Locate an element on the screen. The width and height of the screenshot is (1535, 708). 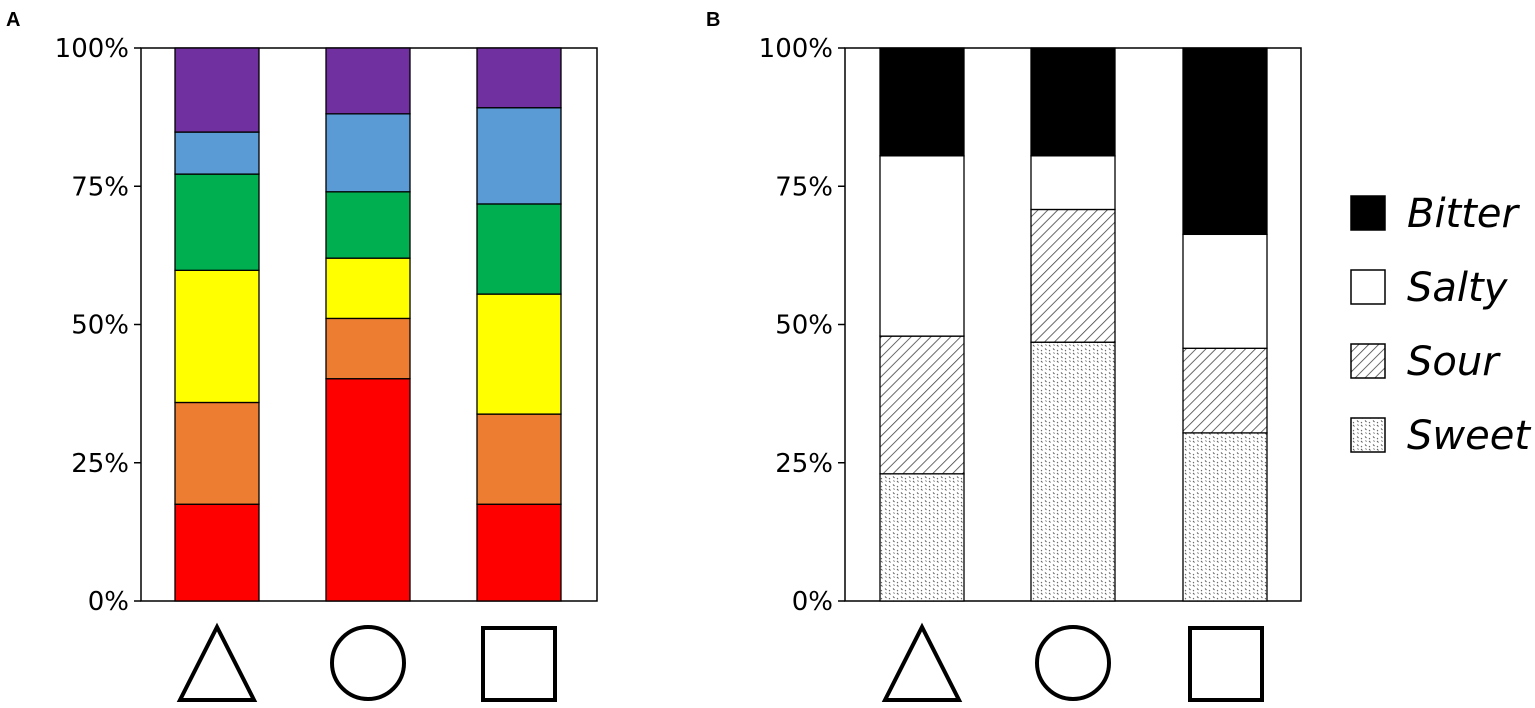
x-axis-b is located at coordinates (1072, 662).